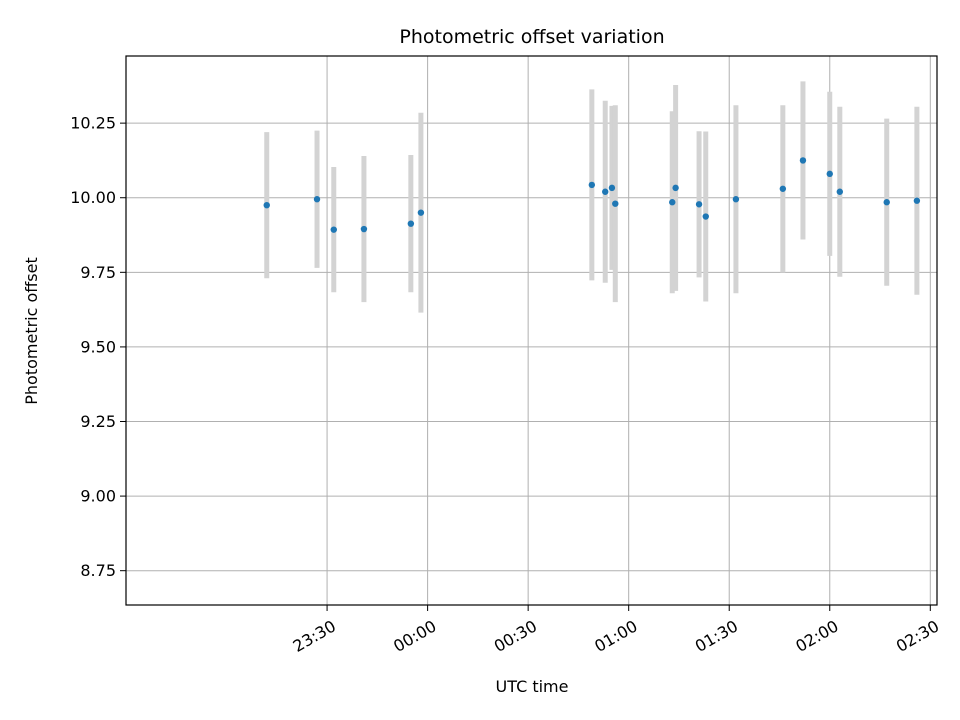 This screenshot has width=960, height=720. Describe the element at coordinates (98, 496) in the screenshot. I see `y-tick-label: 9.00` at that location.